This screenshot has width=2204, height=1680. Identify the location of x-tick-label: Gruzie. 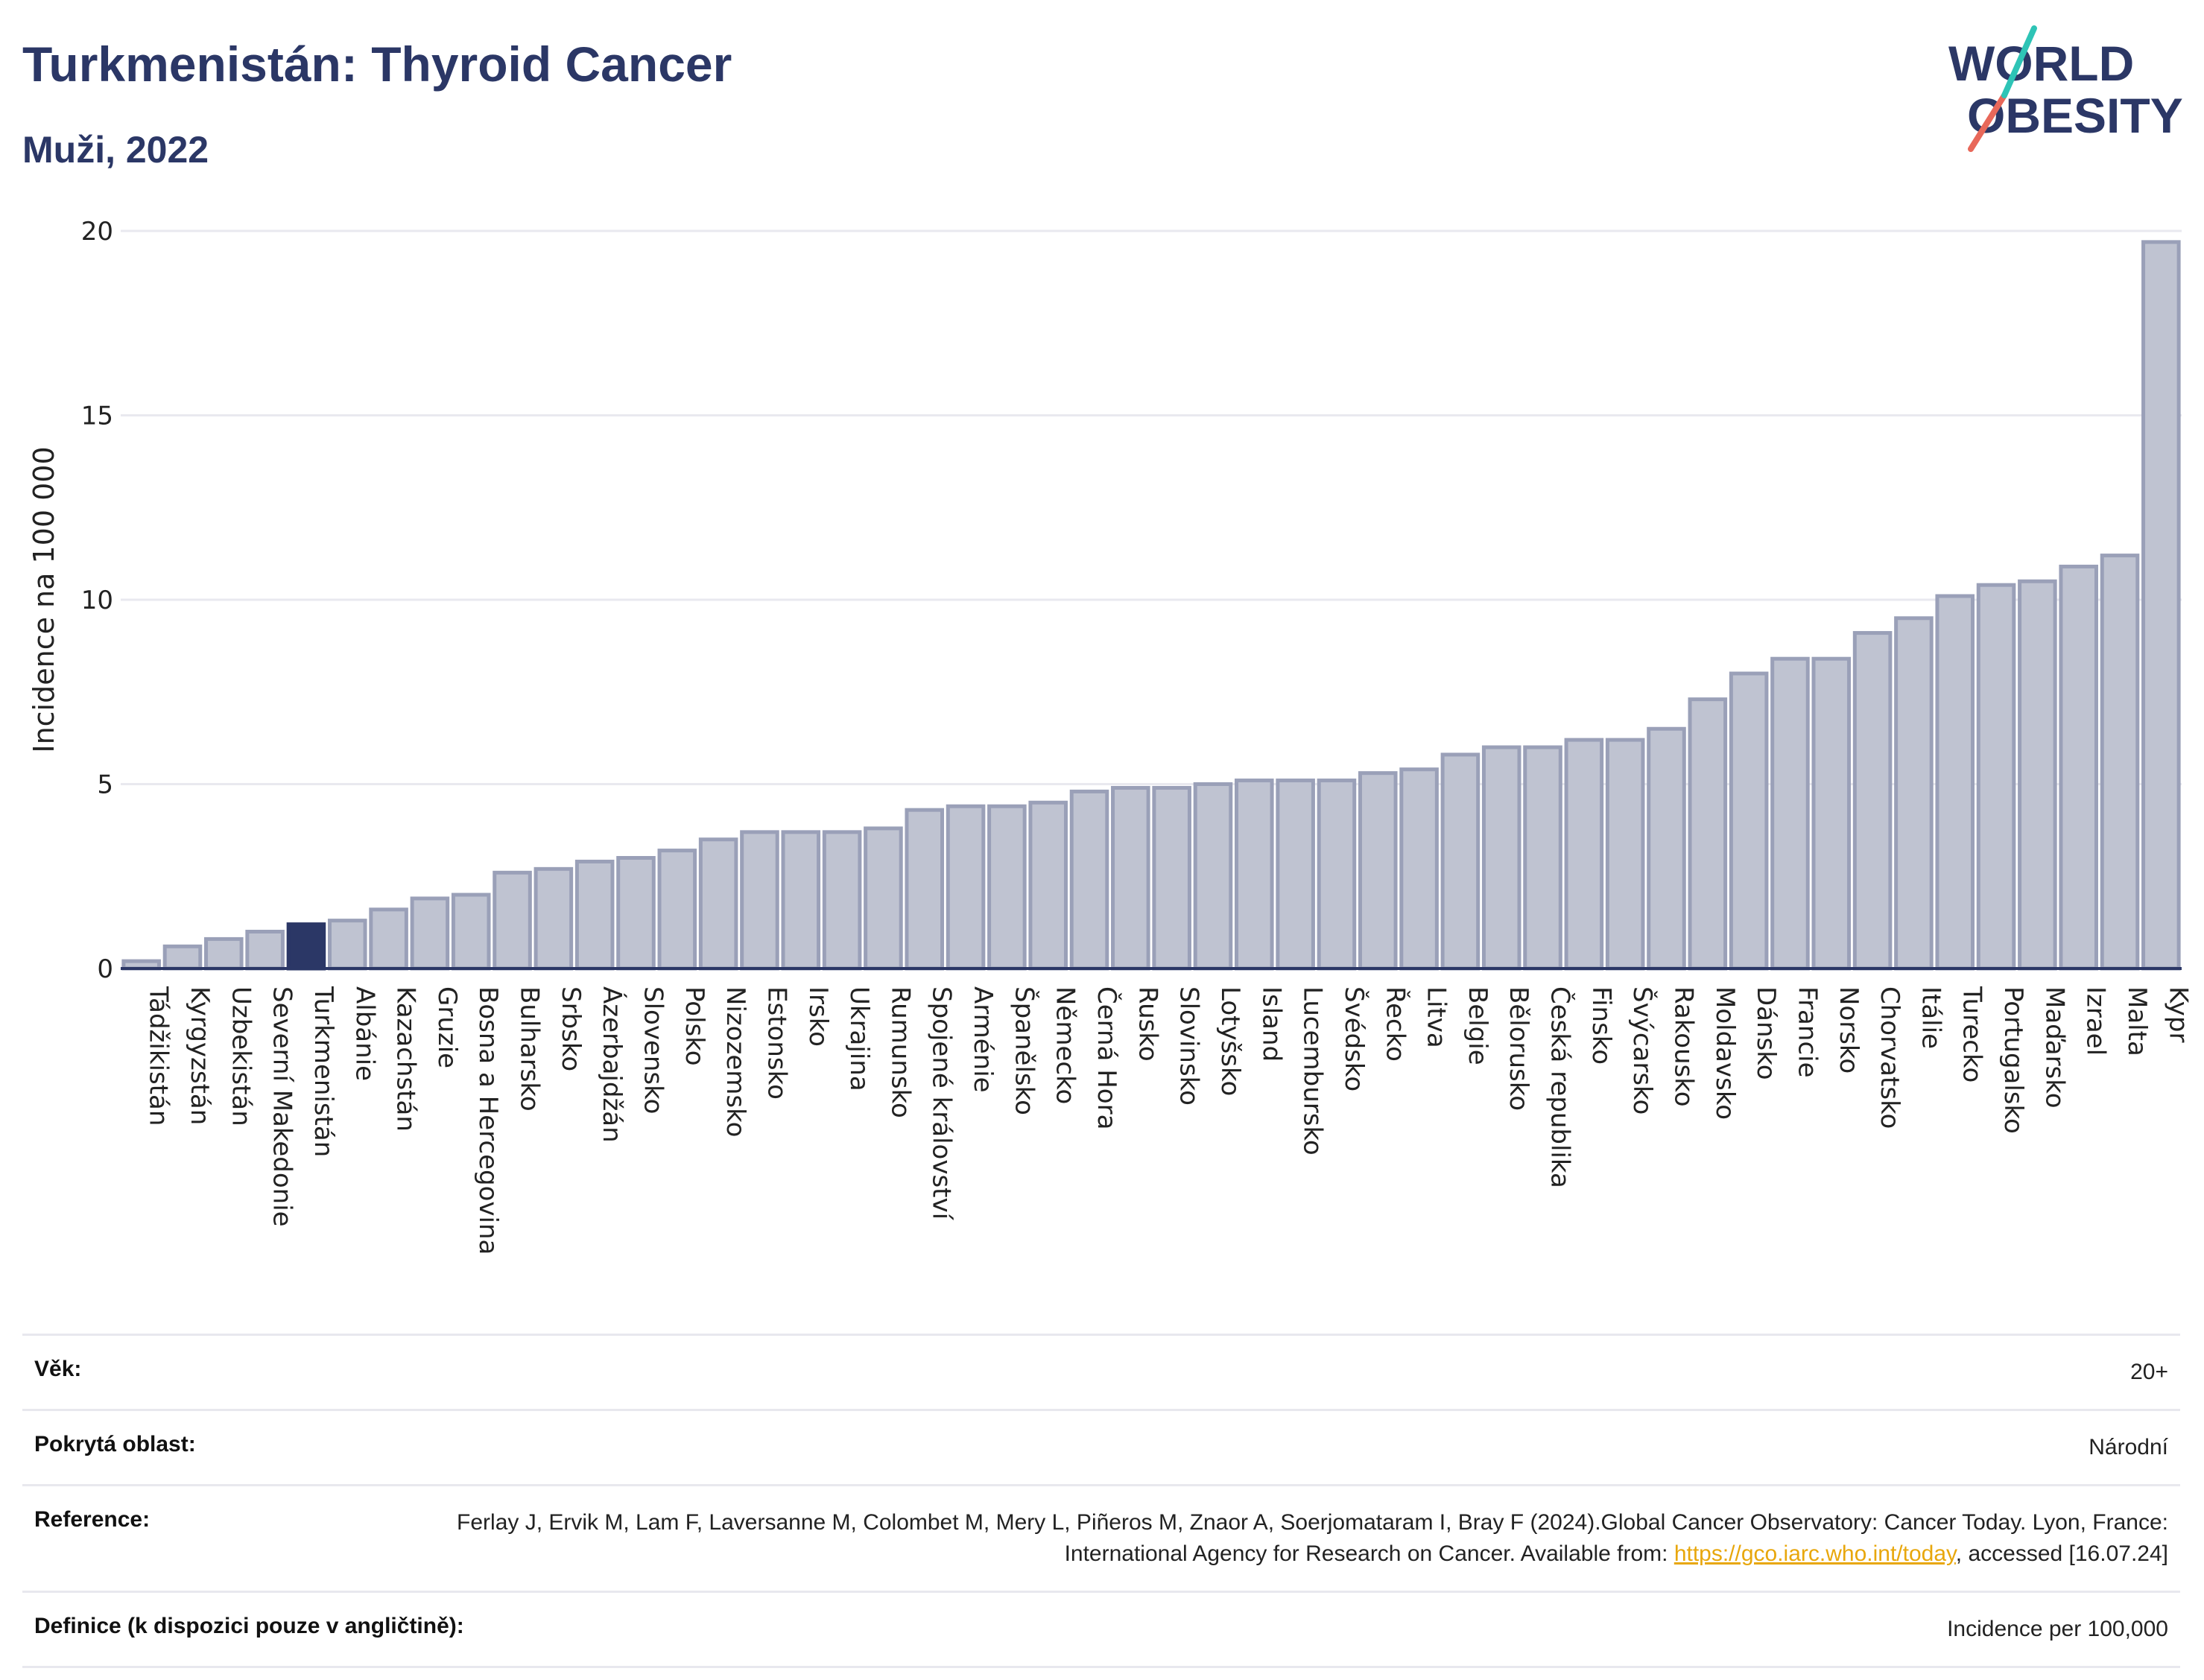
(447, 1027).